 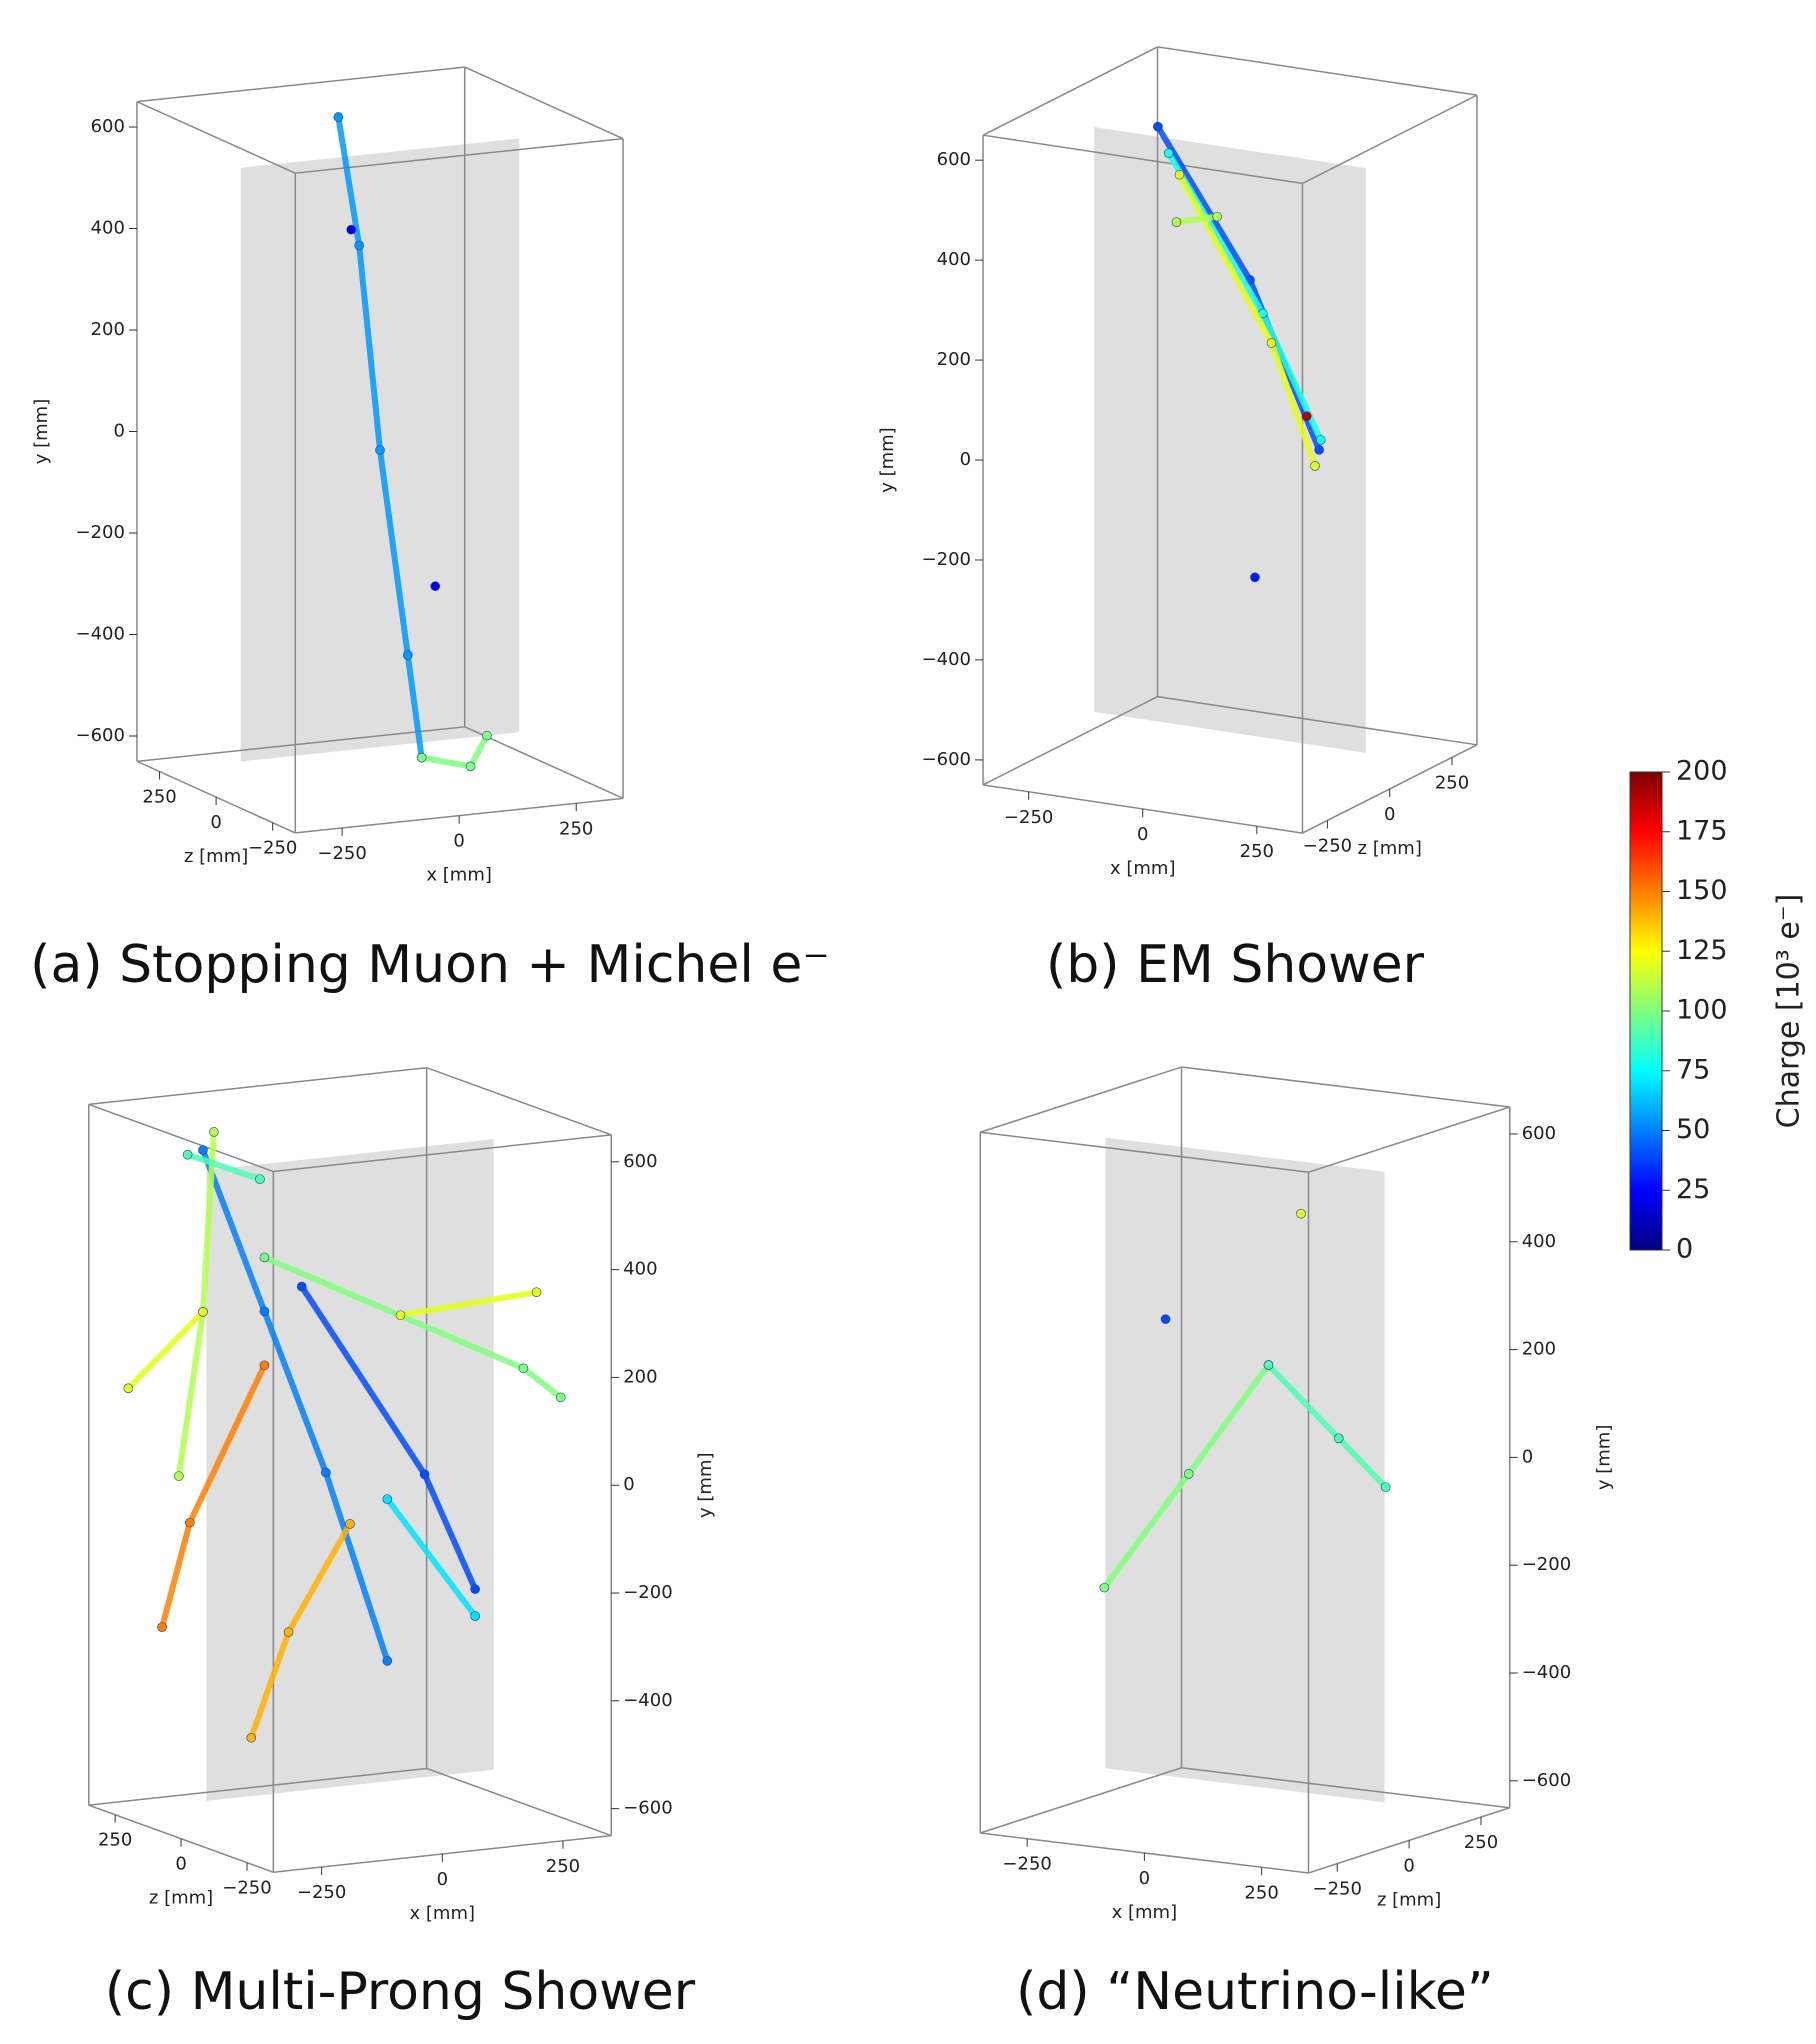 What do you see at coordinates (1693, 1129) in the screenshot?
I see `colorbar-tick-label: 50` at bounding box center [1693, 1129].